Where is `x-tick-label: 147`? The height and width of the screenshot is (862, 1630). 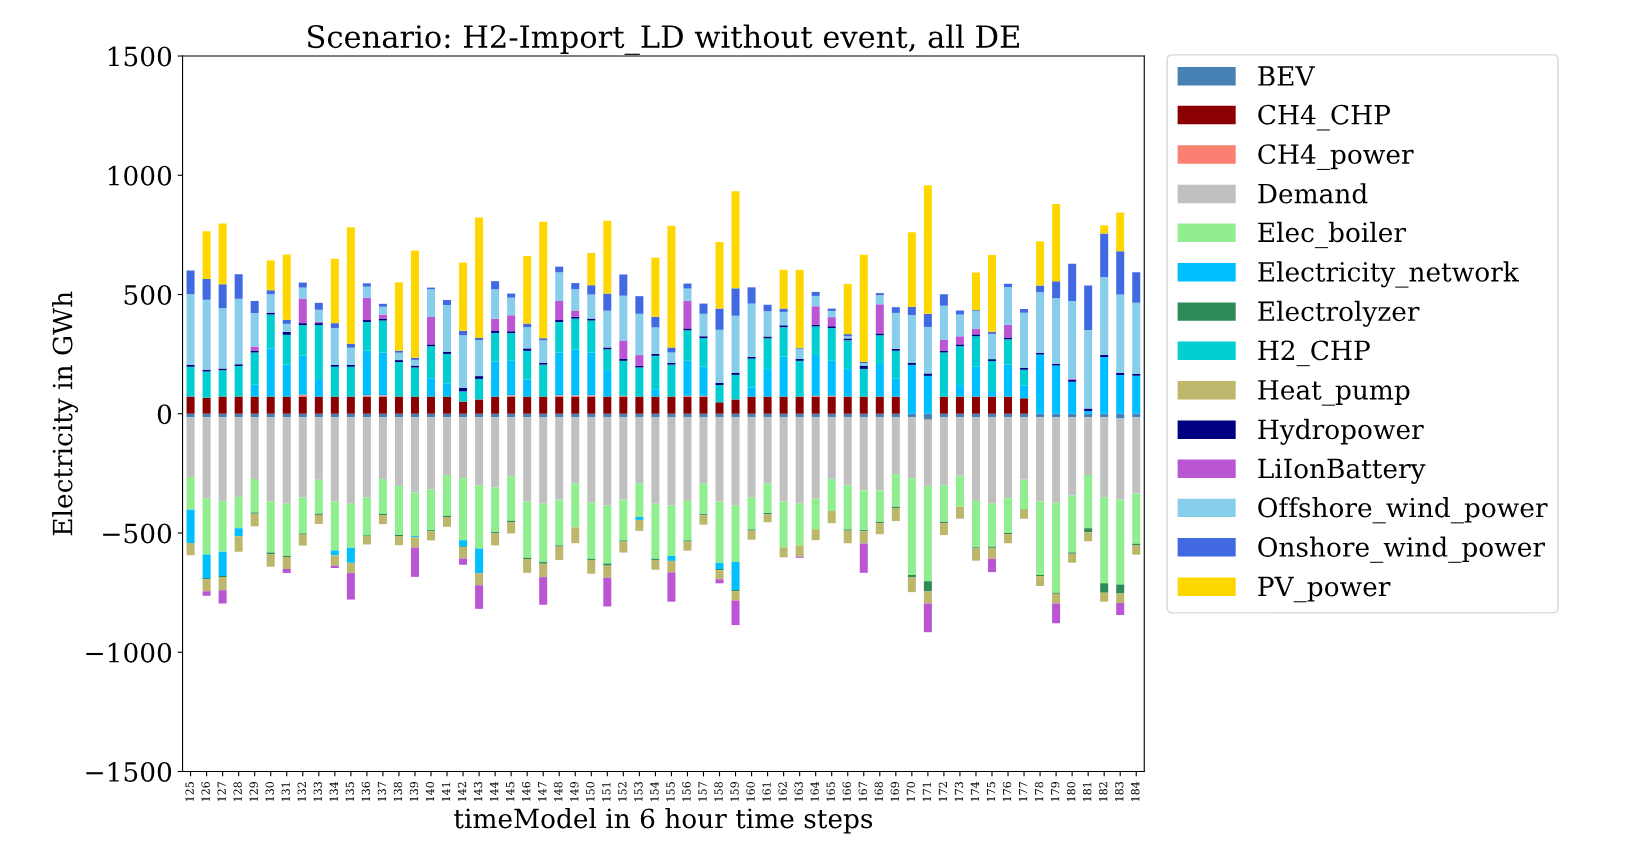
x-tick-label: 147 is located at coordinates (542, 792).